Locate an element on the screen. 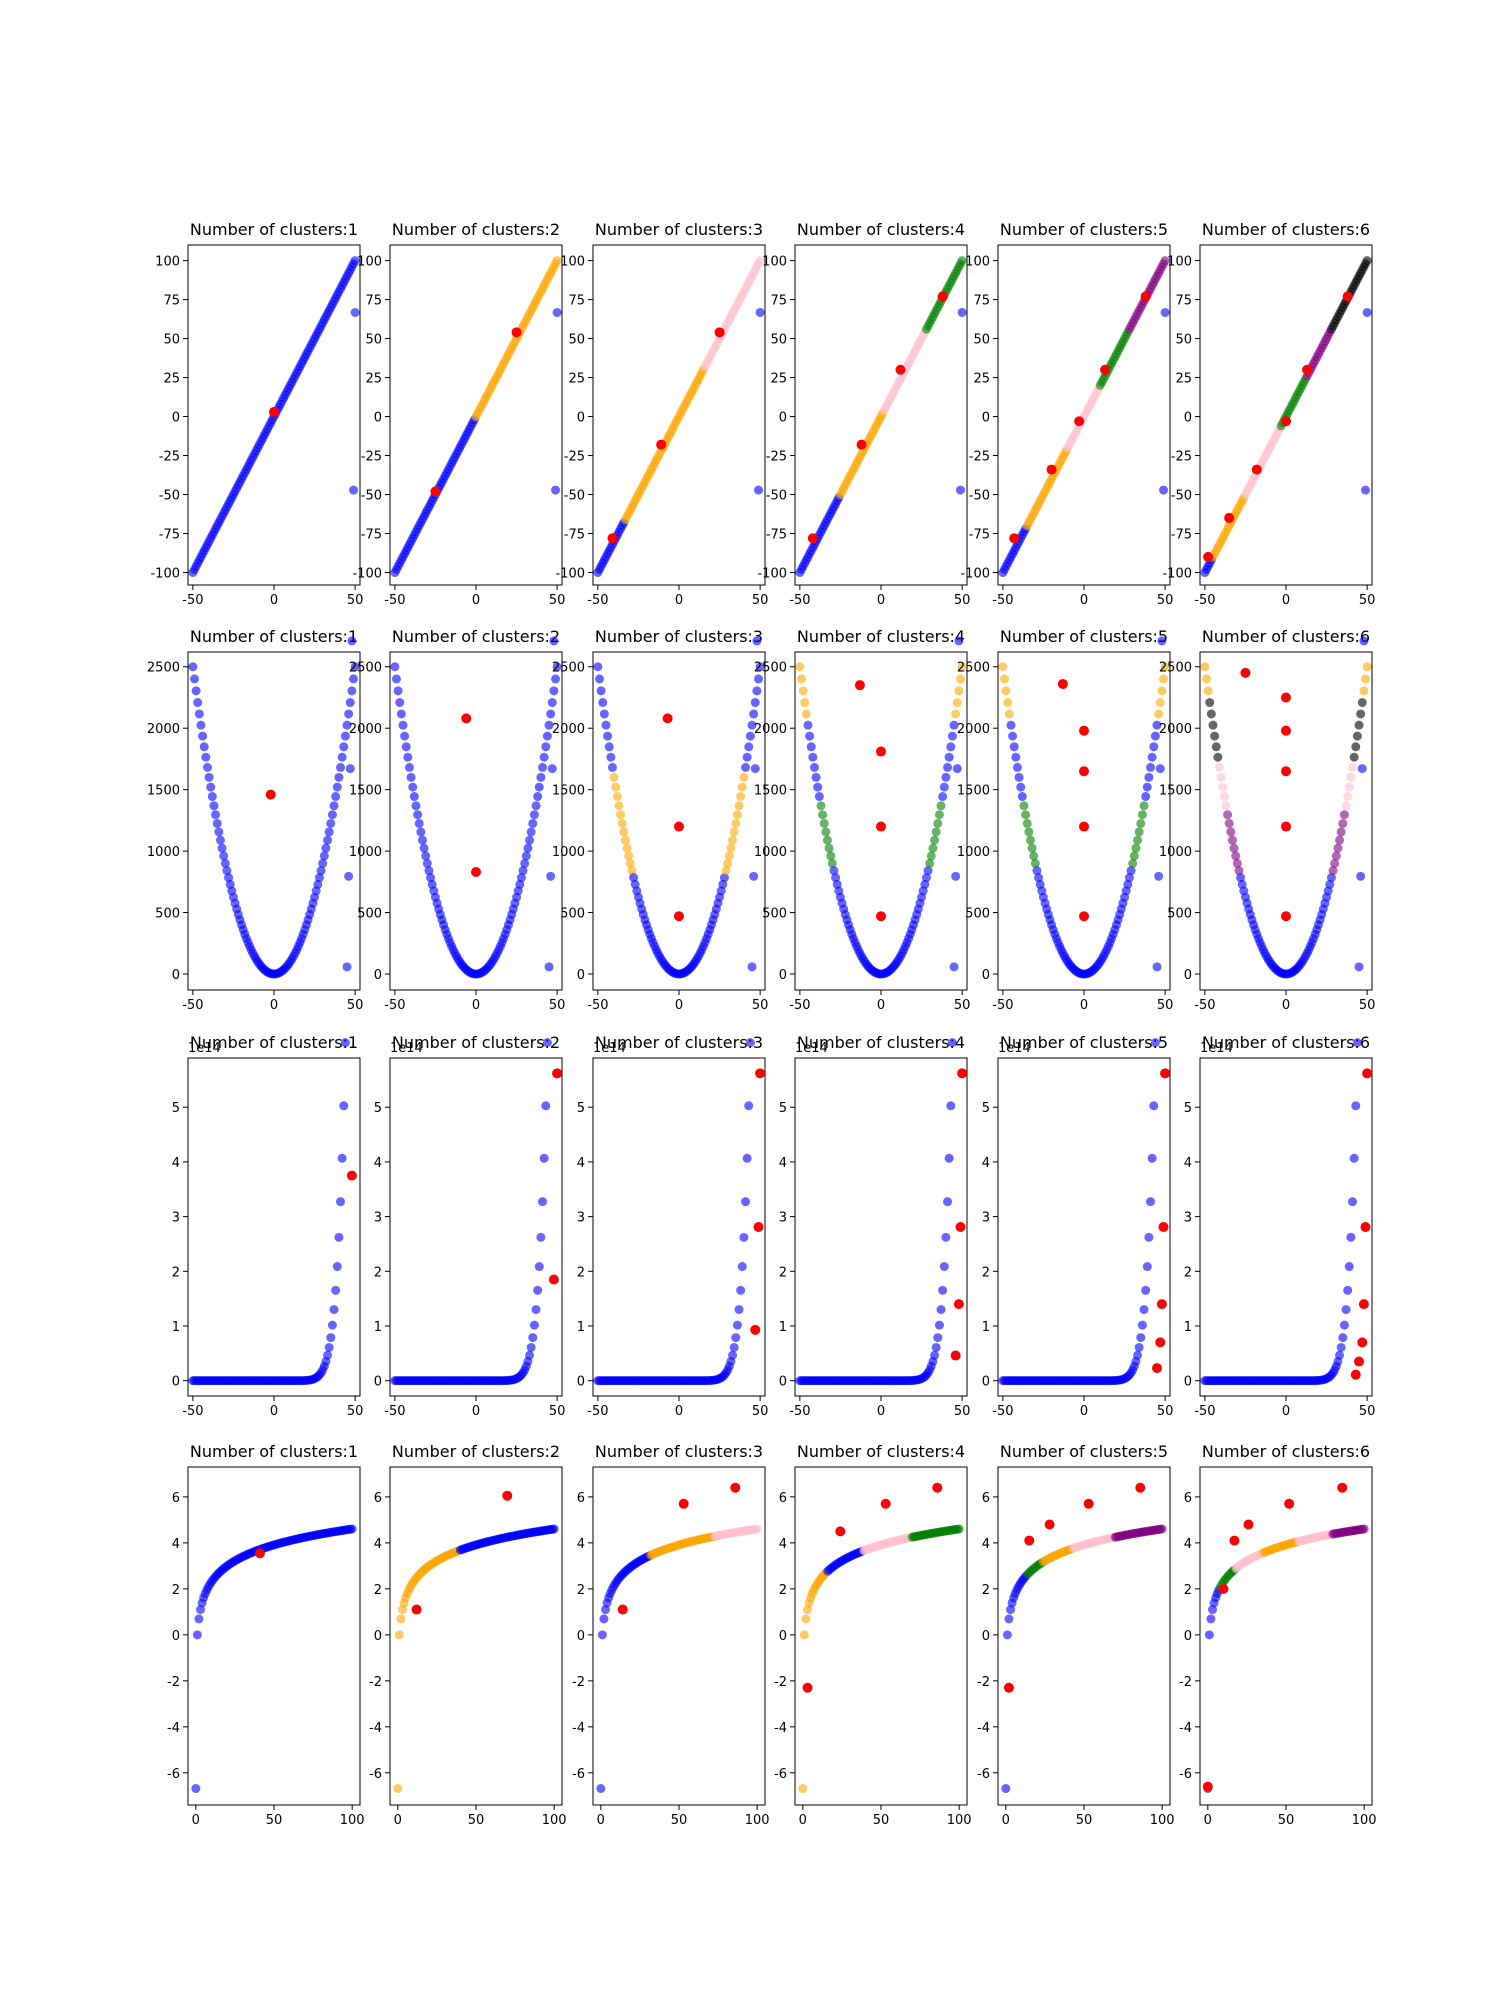  panel-title: Number of clusters:3 is located at coordinates (679, 1042).